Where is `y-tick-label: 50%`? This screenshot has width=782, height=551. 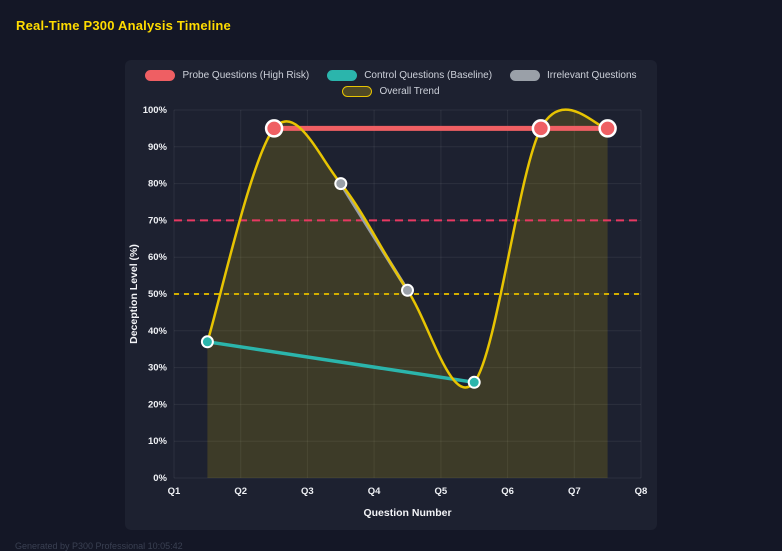 y-tick-label: 50% is located at coordinates (158, 294).